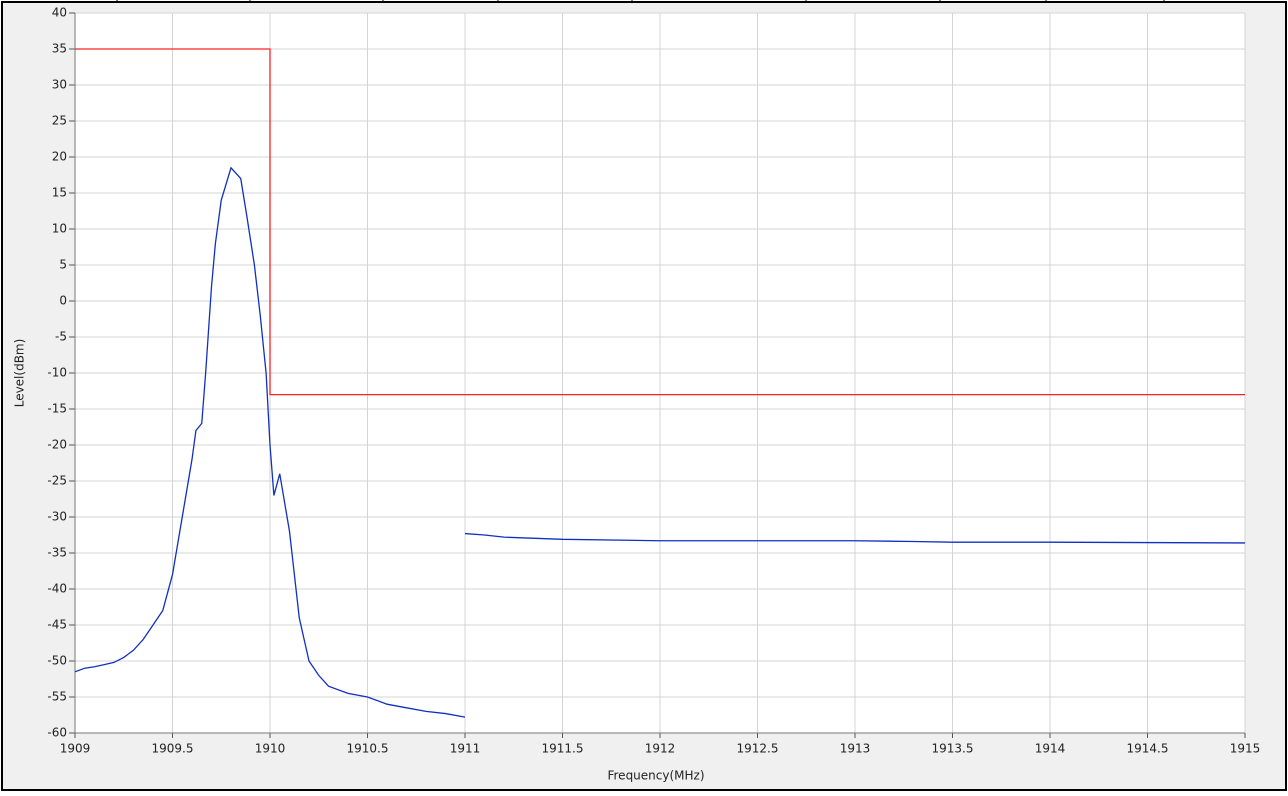 The image size is (1288, 796). What do you see at coordinates (20, 373) in the screenshot?
I see `y-axis-label: Level(dBm)` at bounding box center [20, 373].